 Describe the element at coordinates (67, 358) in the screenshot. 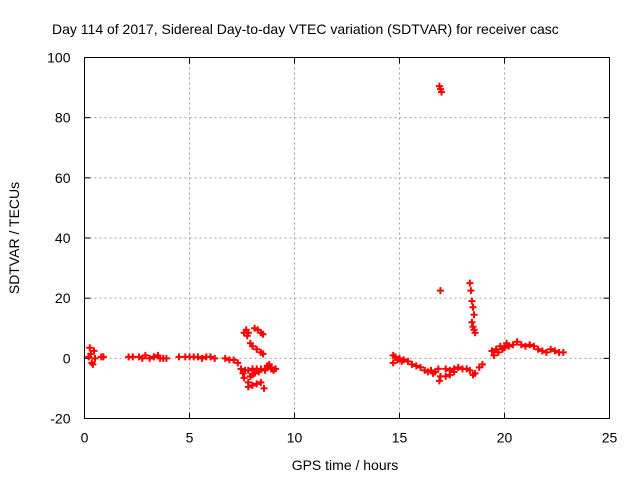

I see `y-tick-label: 0` at that location.